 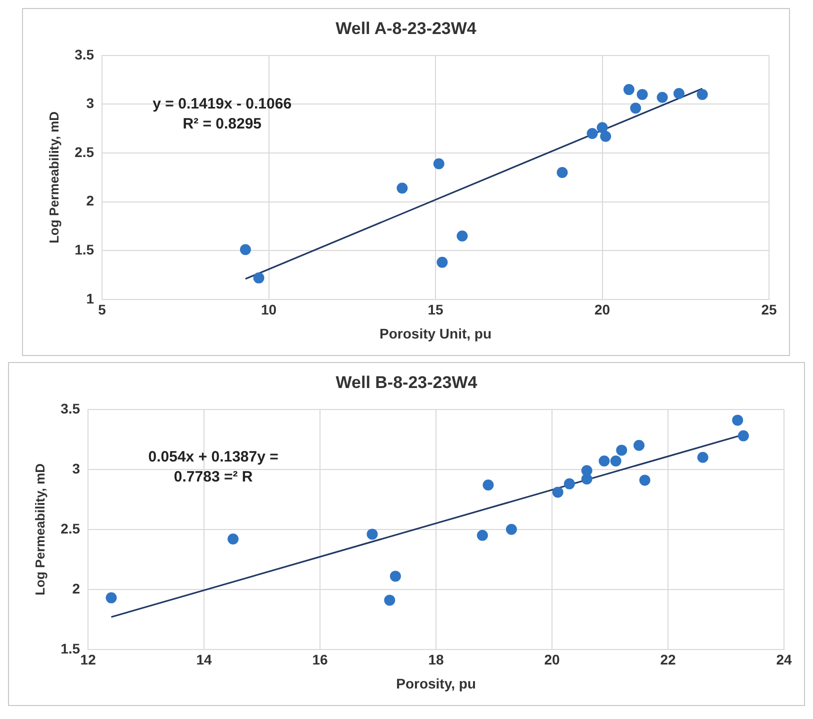 I want to click on x-tick-label: 18, so click(x=436, y=660).